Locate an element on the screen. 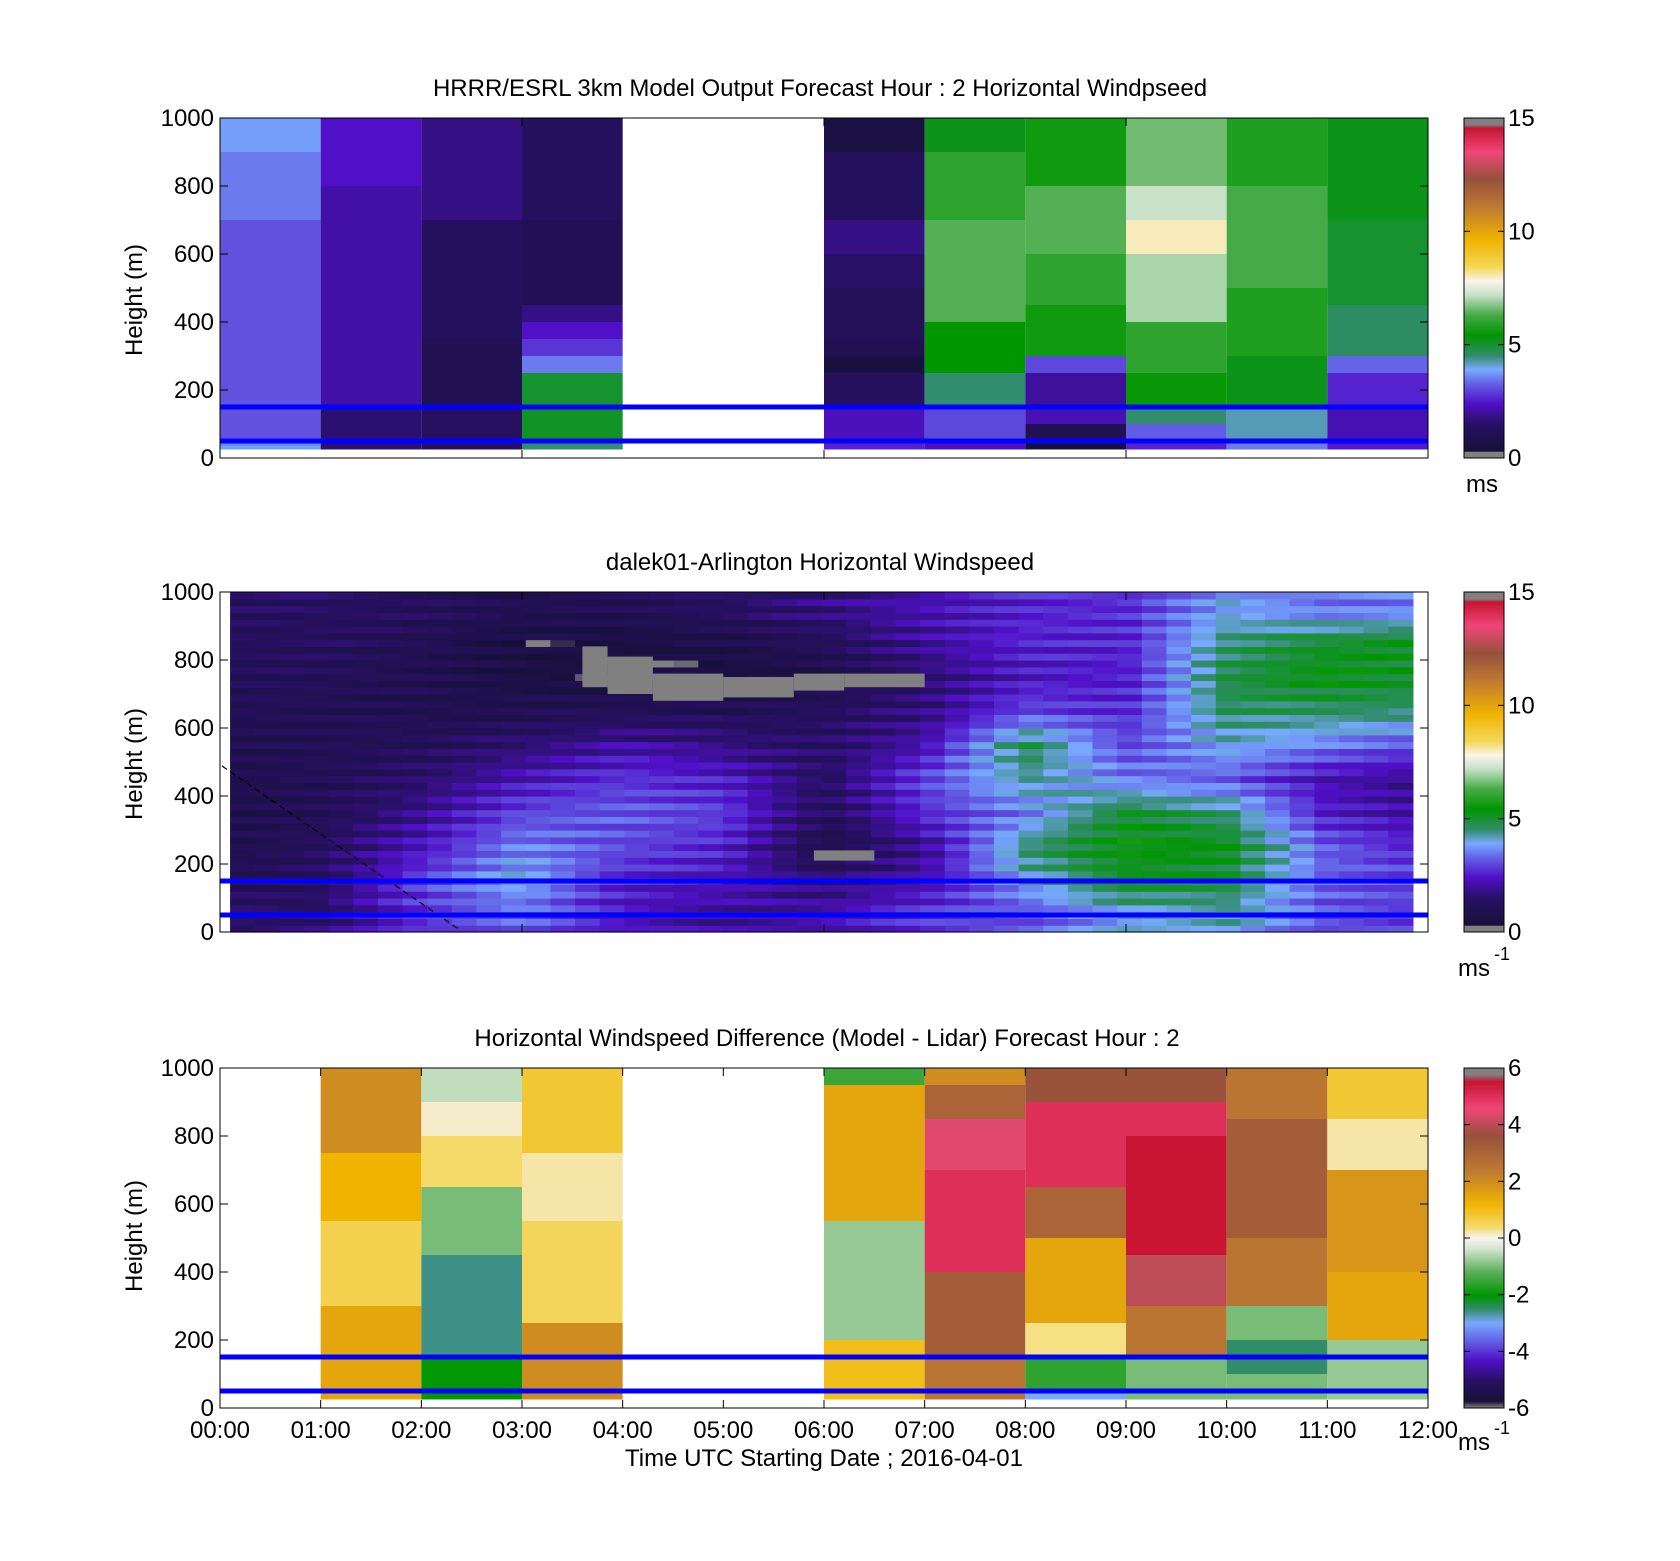 This screenshot has width=1680, height=1561. x-tick-label: 04:00 is located at coordinates (623, 1430).